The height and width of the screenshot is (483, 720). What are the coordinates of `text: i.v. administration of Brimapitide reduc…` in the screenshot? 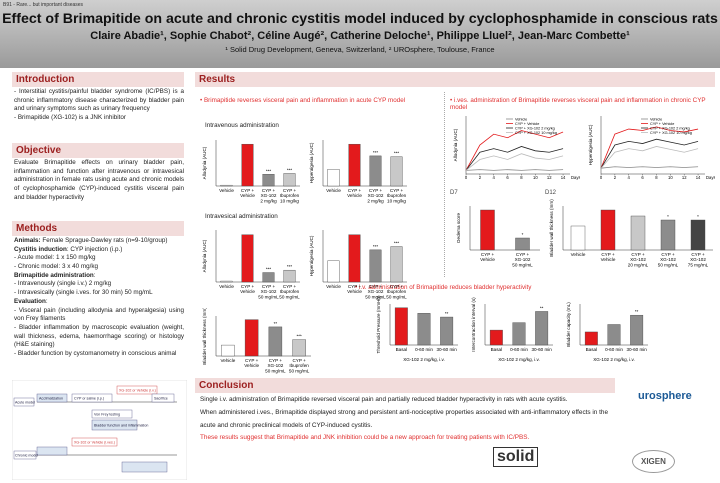 It's located at (445, 287).